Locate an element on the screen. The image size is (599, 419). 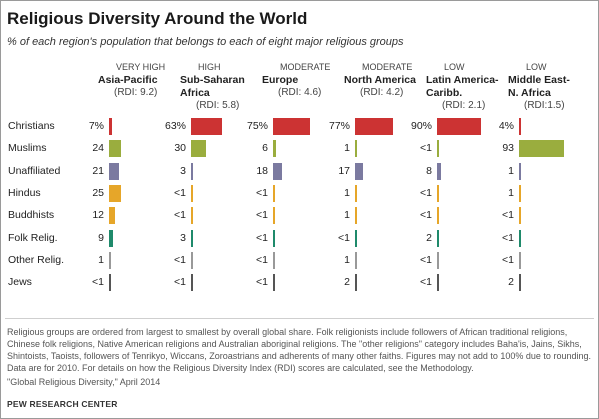
value-label: 77% is located at coordinates (339, 126).